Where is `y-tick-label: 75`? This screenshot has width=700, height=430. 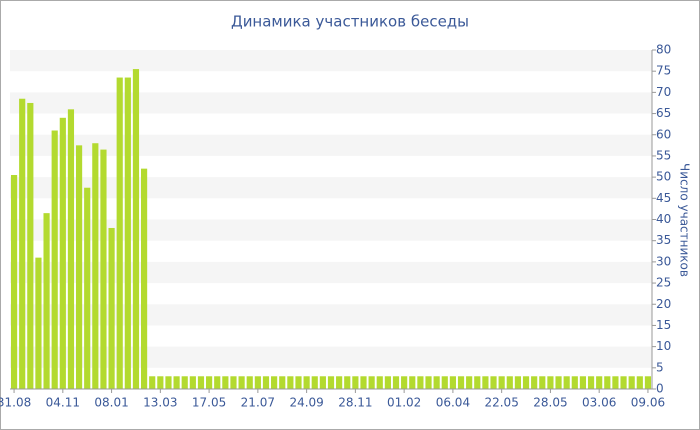
y-tick-label: 75 is located at coordinates (663, 71).